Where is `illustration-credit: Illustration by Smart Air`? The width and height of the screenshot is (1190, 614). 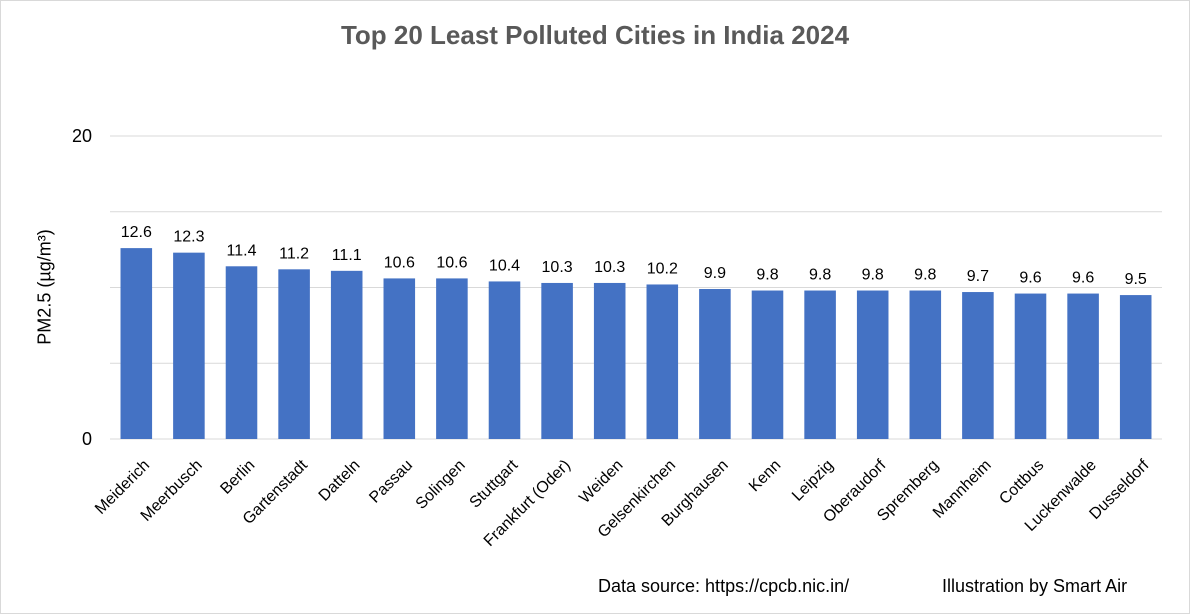 illustration-credit: Illustration by Smart Air is located at coordinates (1035, 586).